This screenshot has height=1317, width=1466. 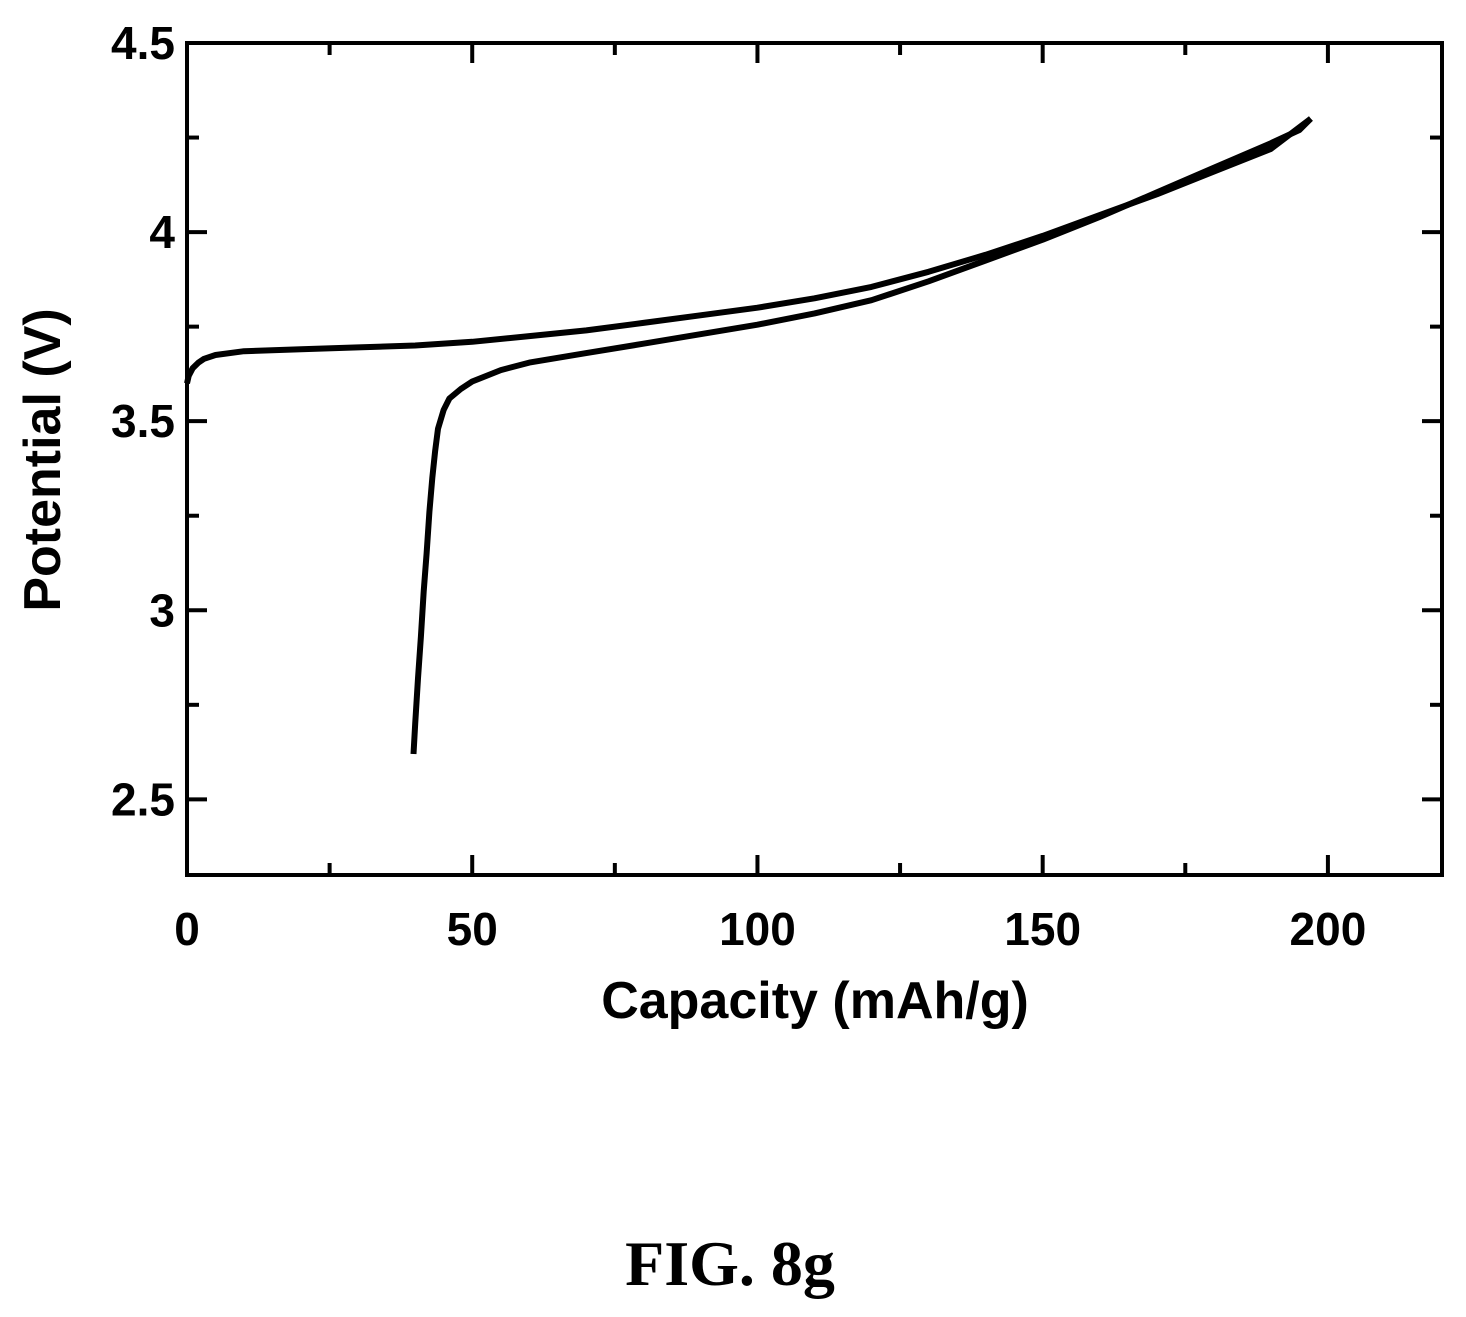 I want to click on x-tick-label: 150, so click(x=1042, y=929).